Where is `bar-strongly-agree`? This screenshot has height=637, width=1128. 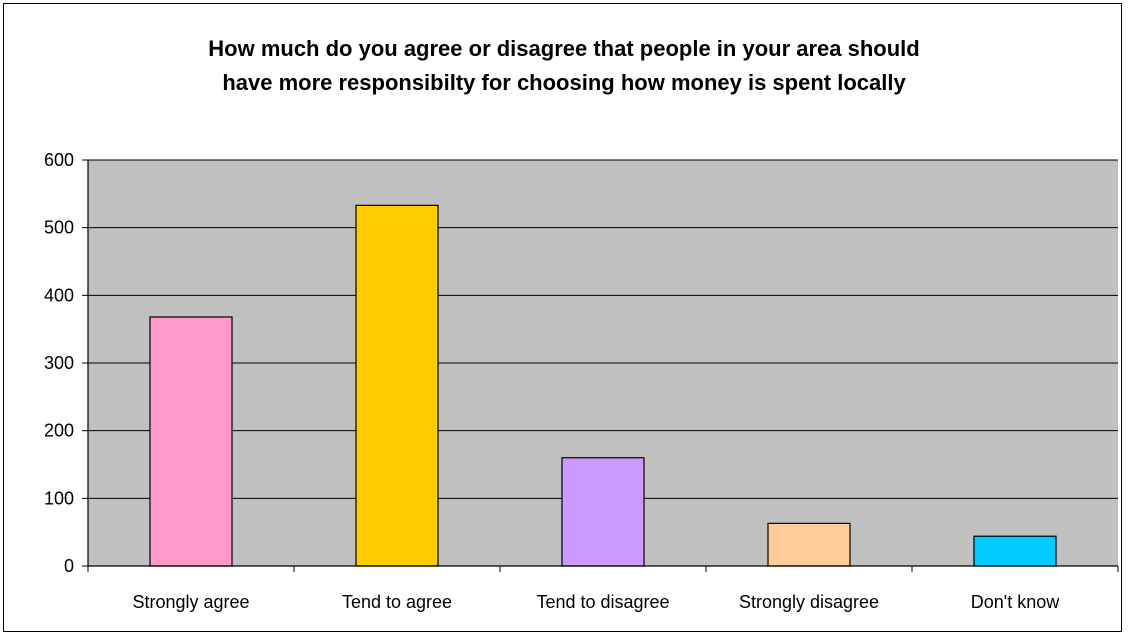 bar-strongly-agree is located at coordinates (191, 441).